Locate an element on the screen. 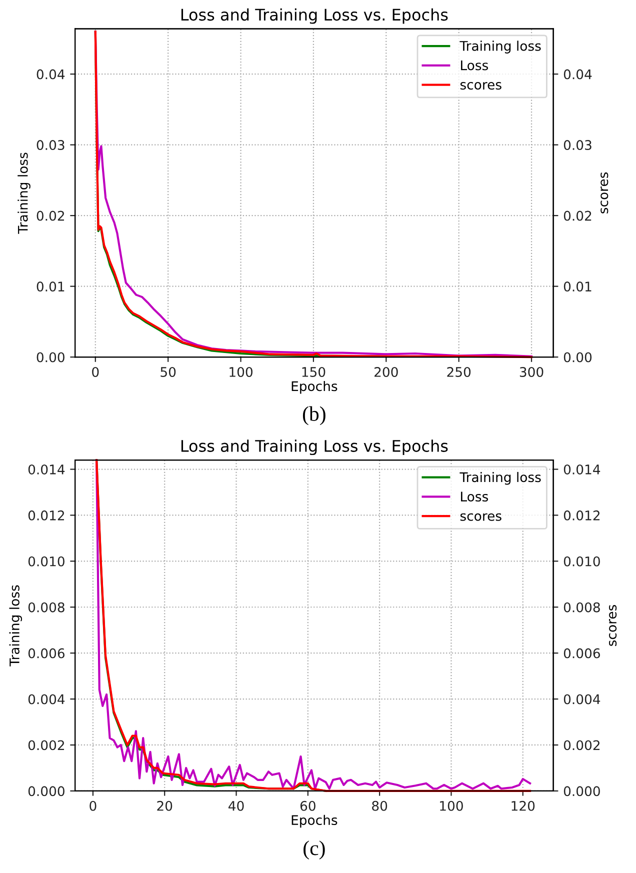 The image size is (636, 873). x-tick-label: 20 is located at coordinates (164, 805).